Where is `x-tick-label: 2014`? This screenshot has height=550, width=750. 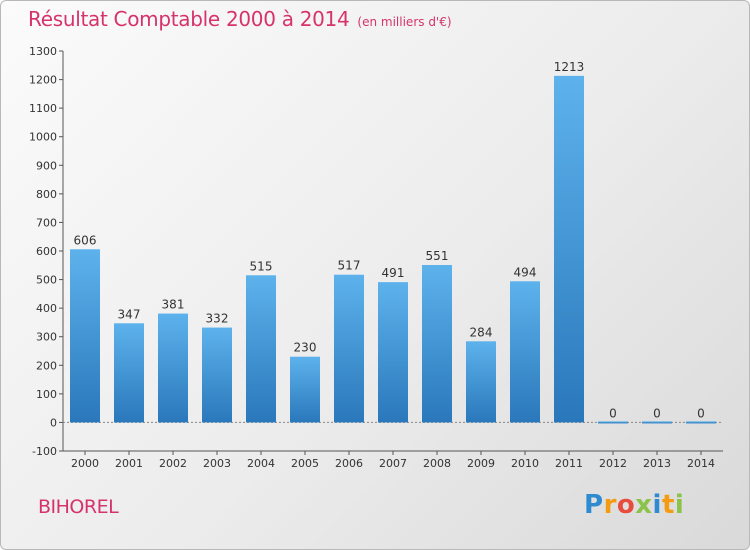
x-tick-label: 2014 is located at coordinates (701, 463).